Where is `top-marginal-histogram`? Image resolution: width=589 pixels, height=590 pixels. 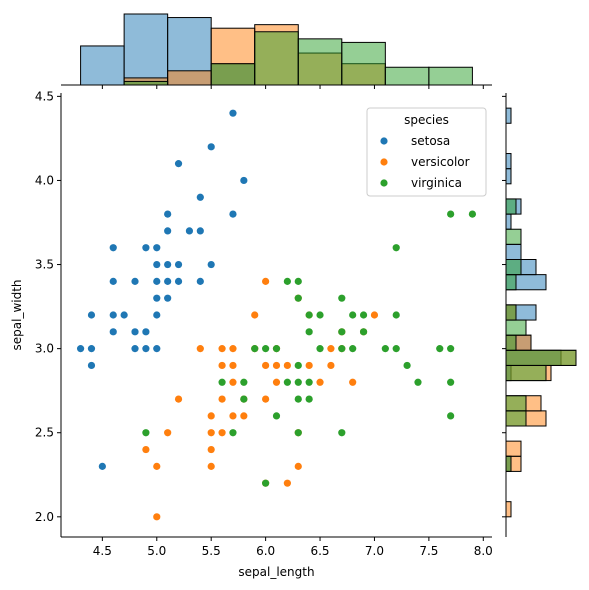
top-marginal-histogram is located at coordinates (276, 51).